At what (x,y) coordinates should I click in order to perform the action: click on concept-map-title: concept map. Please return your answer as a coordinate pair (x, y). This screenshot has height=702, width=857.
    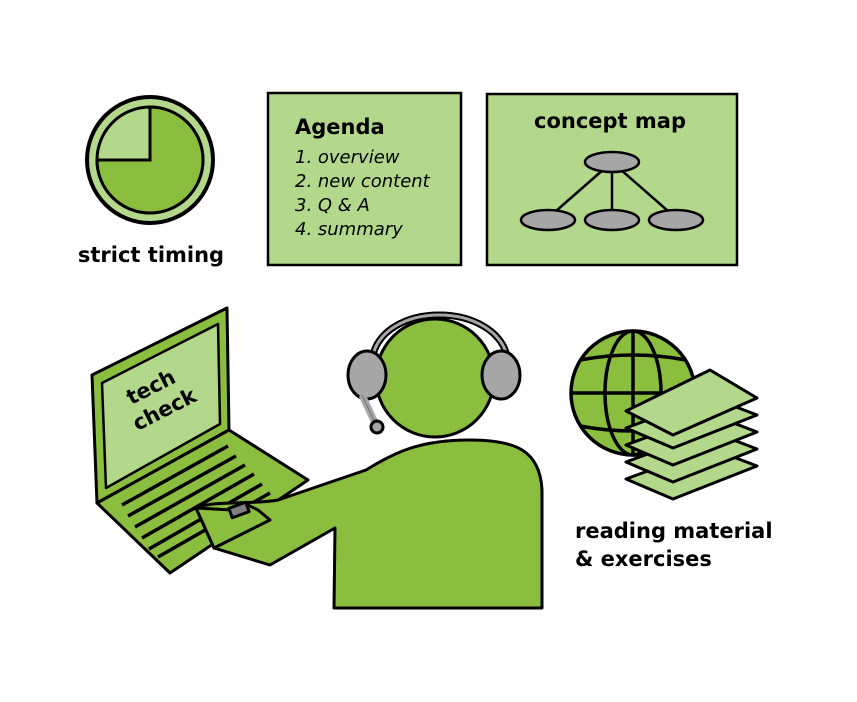
    Looking at the image, I should click on (610, 121).